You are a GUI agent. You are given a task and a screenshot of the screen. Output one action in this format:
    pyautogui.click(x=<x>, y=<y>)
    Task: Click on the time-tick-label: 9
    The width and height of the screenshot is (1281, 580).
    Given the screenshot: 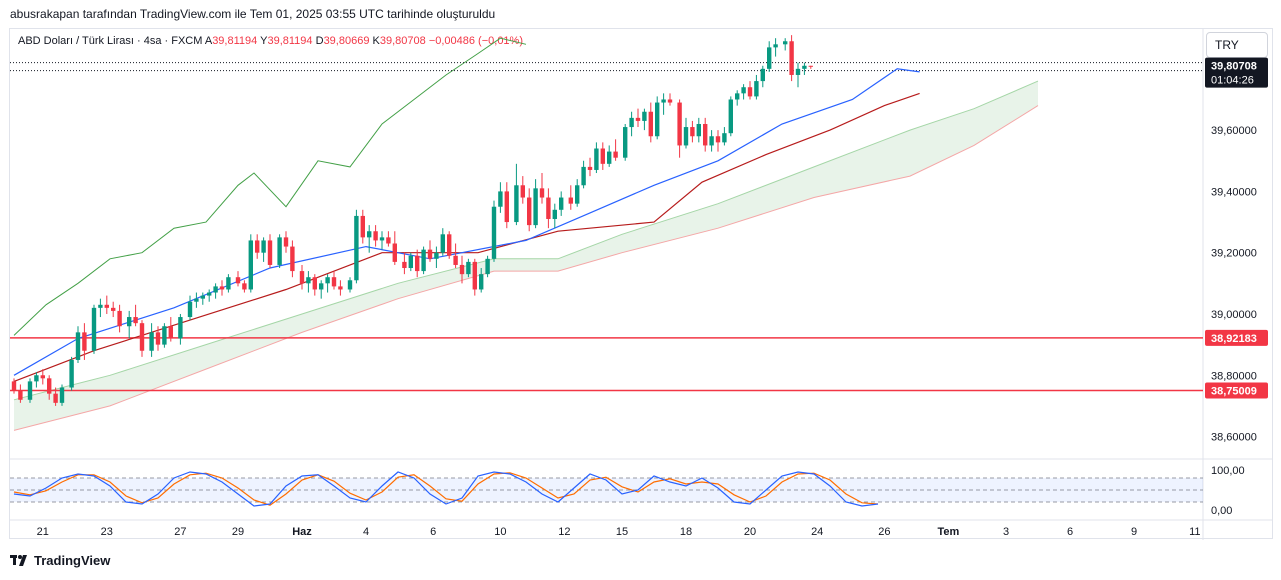 What is the action you would take?
    pyautogui.click(x=1134, y=532)
    